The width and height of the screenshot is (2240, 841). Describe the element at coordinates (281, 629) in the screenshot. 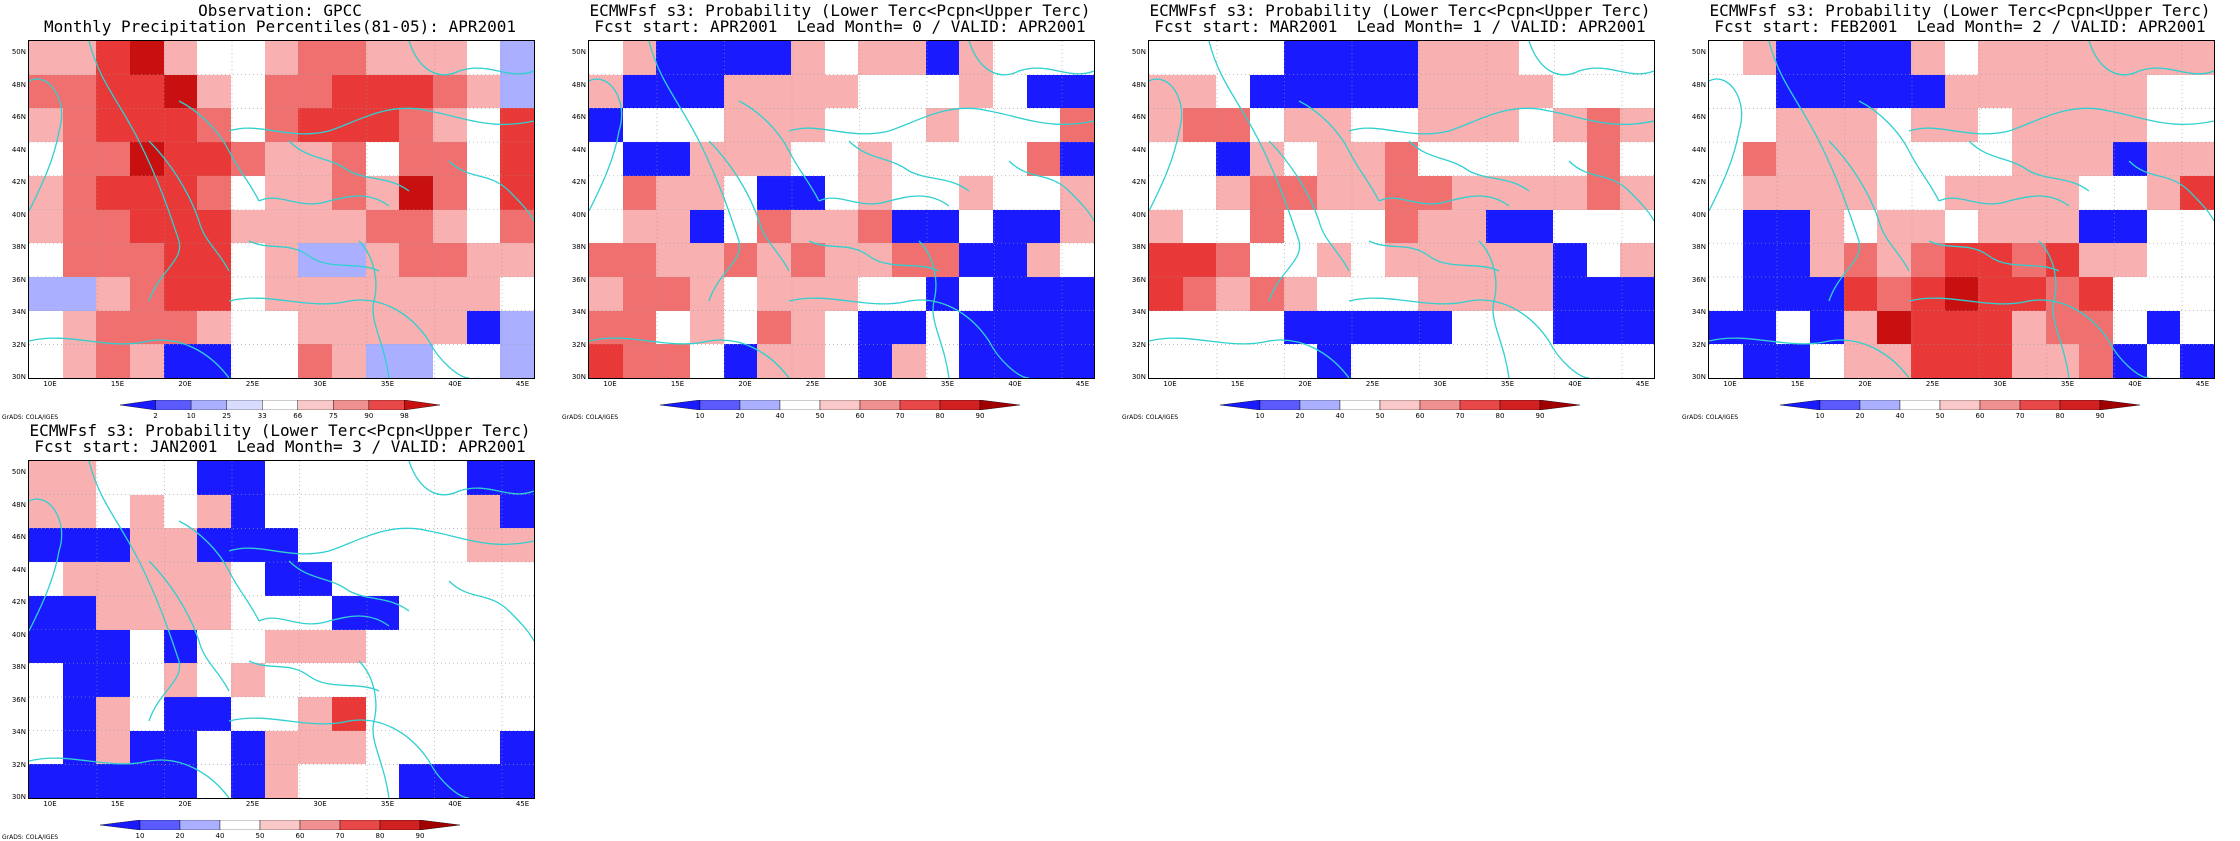

I see `map-plot-area` at that location.